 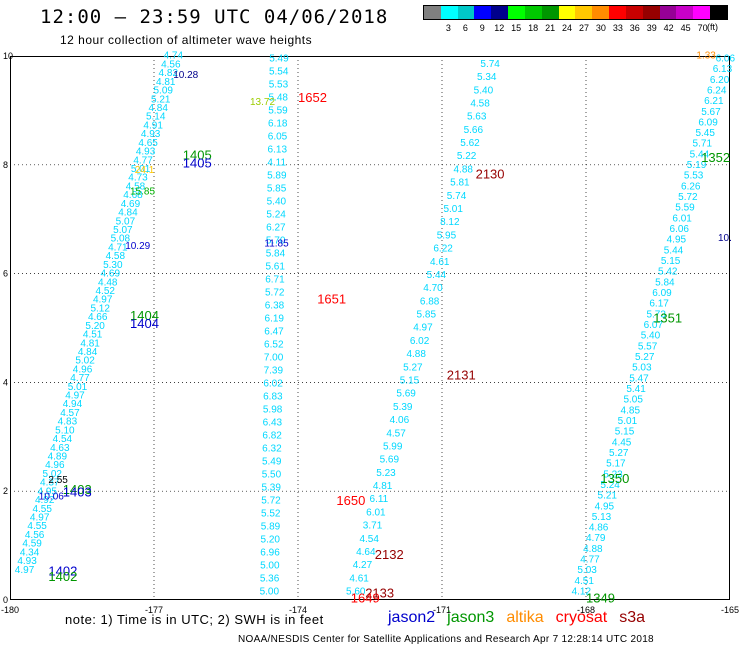 What do you see at coordinates (717, 90) in the screenshot?
I see `wave-height-value: 6.24` at bounding box center [717, 90].